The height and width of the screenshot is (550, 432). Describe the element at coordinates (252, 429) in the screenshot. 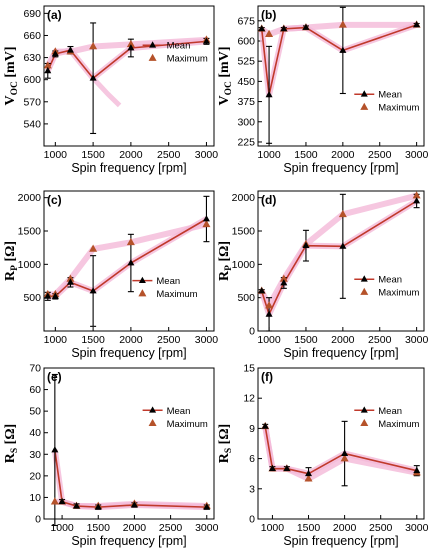

I see `y-tick-label: 9` at that location.